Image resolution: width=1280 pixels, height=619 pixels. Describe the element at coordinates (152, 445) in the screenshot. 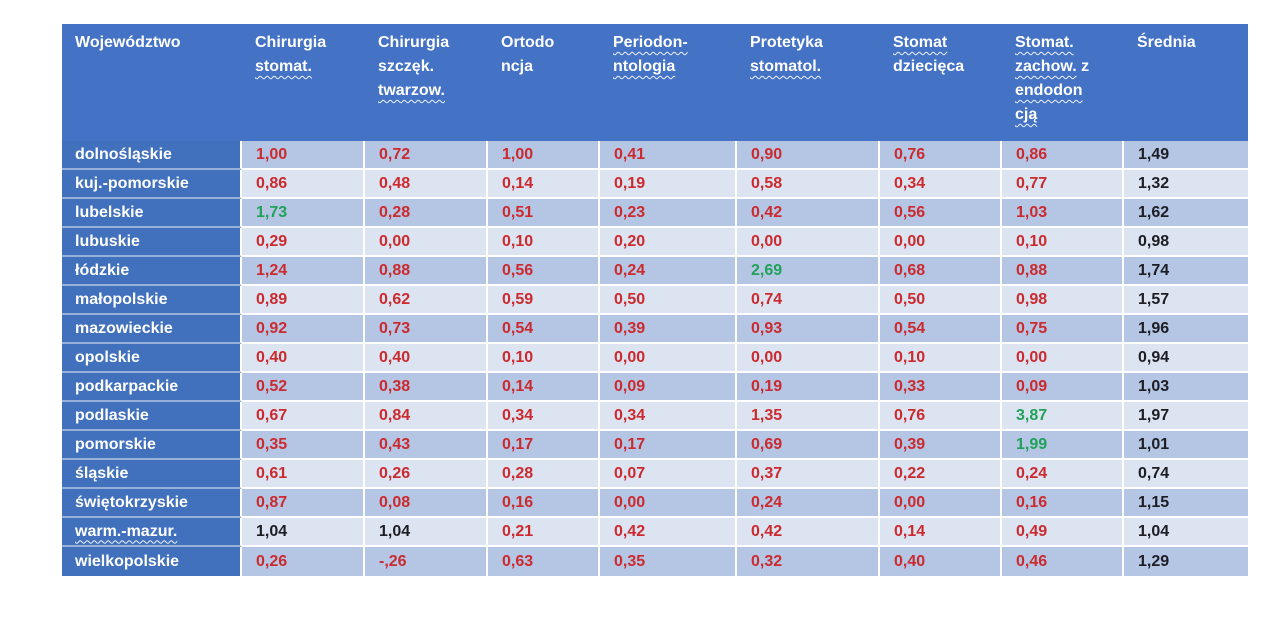

I see `row-header: pomorskie` at that location.